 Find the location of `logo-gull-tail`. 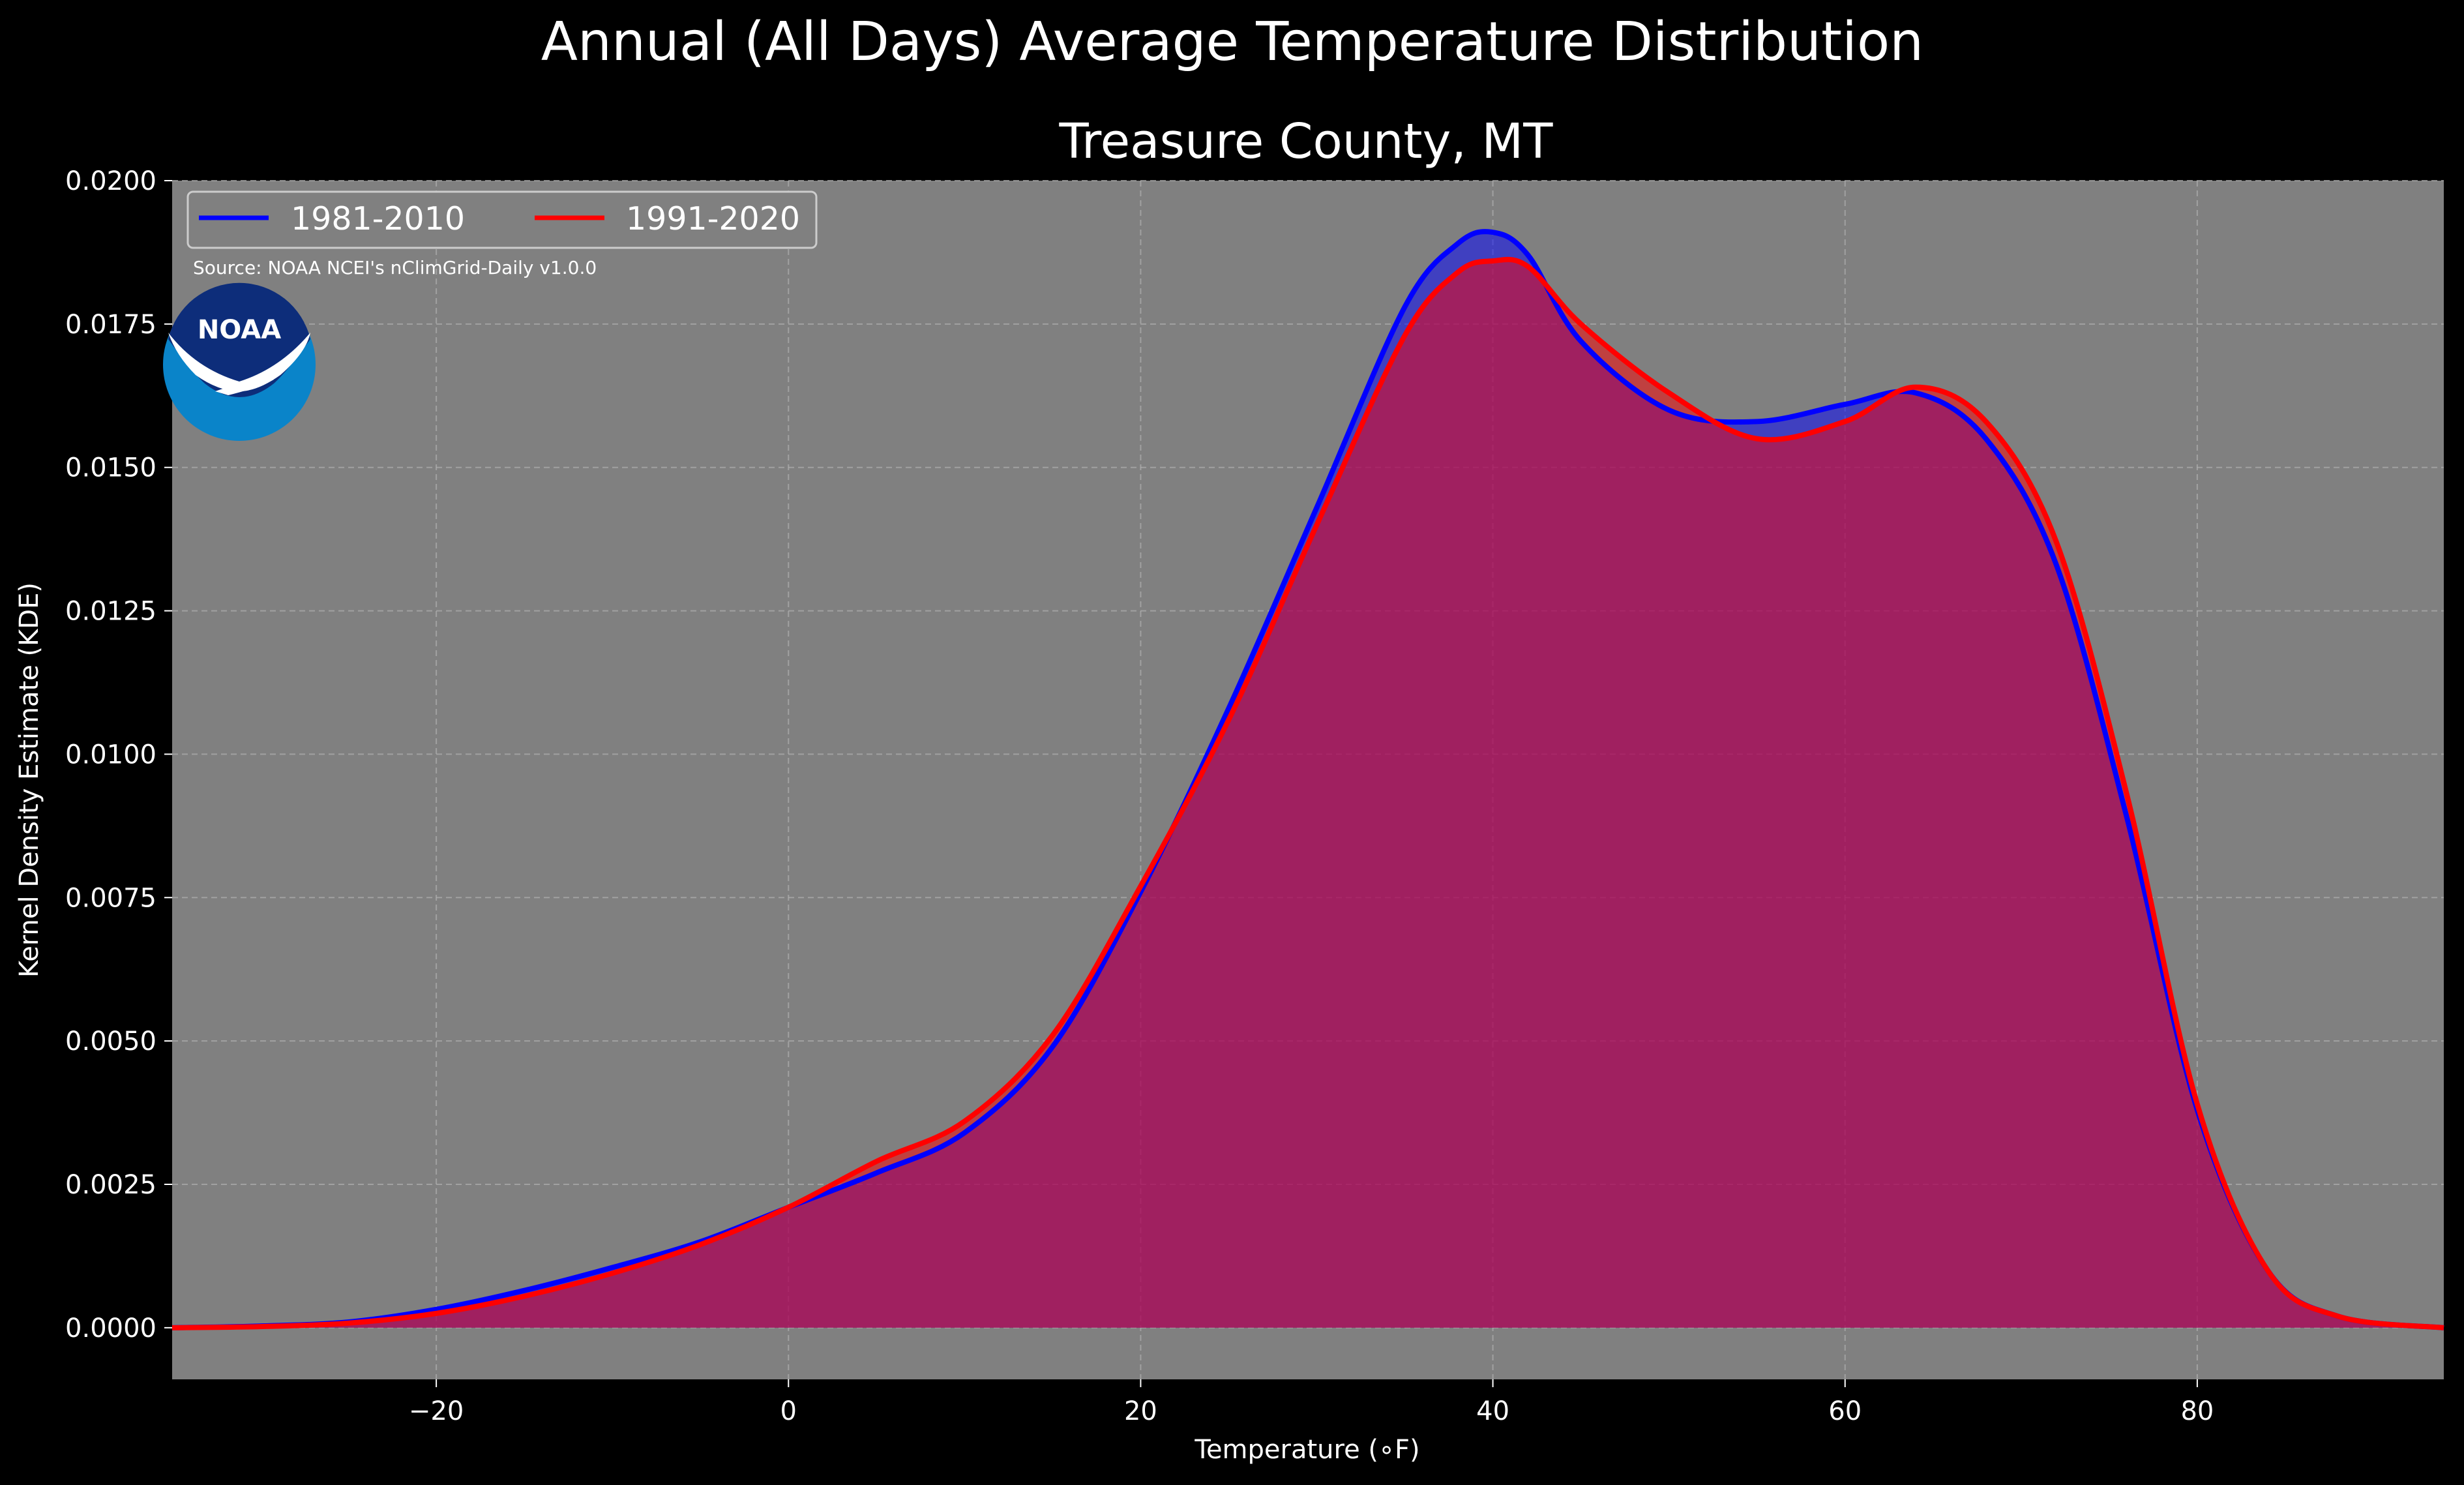

logo-gull-tail is located at coordinates (244, 388).